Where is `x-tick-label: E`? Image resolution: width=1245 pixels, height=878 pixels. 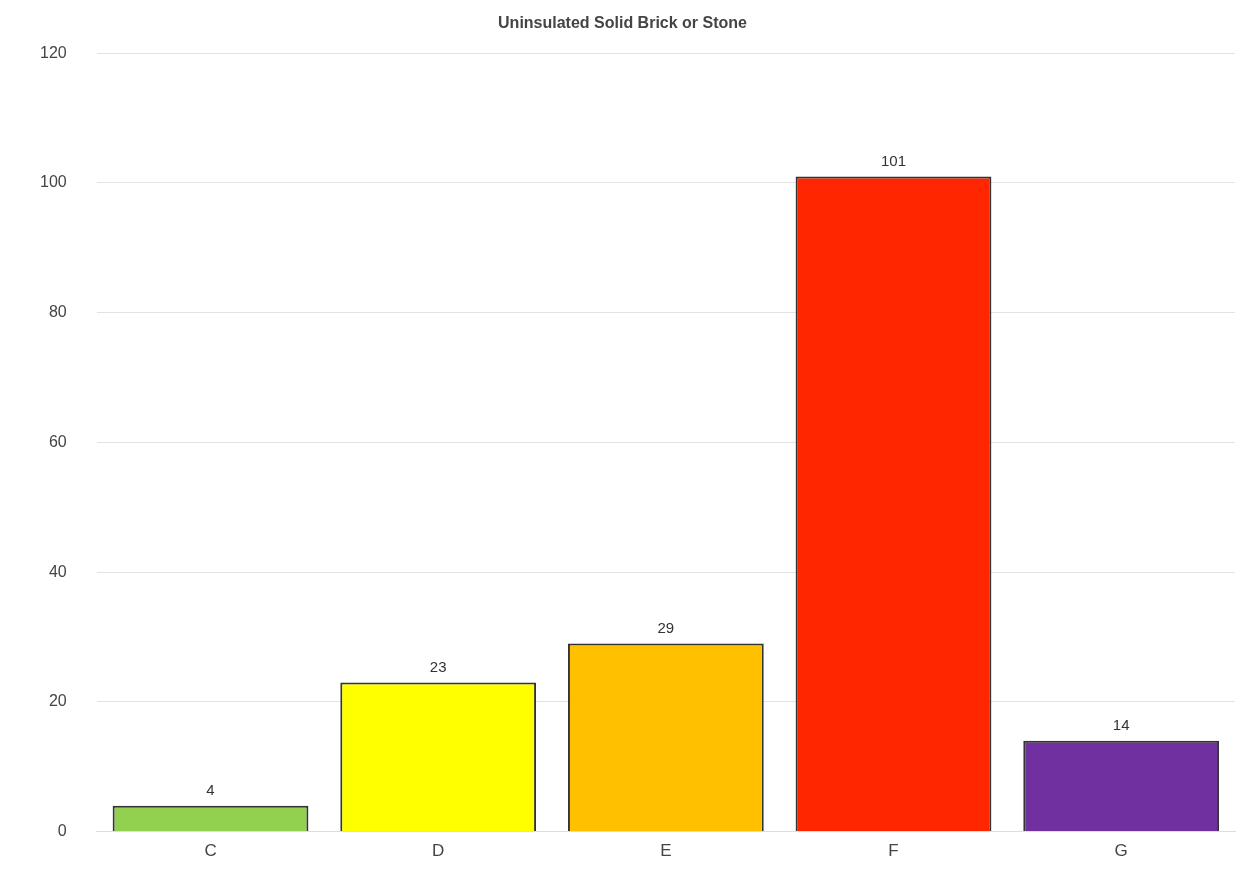
x-tick-label: E is located at coordinates (666, 851).